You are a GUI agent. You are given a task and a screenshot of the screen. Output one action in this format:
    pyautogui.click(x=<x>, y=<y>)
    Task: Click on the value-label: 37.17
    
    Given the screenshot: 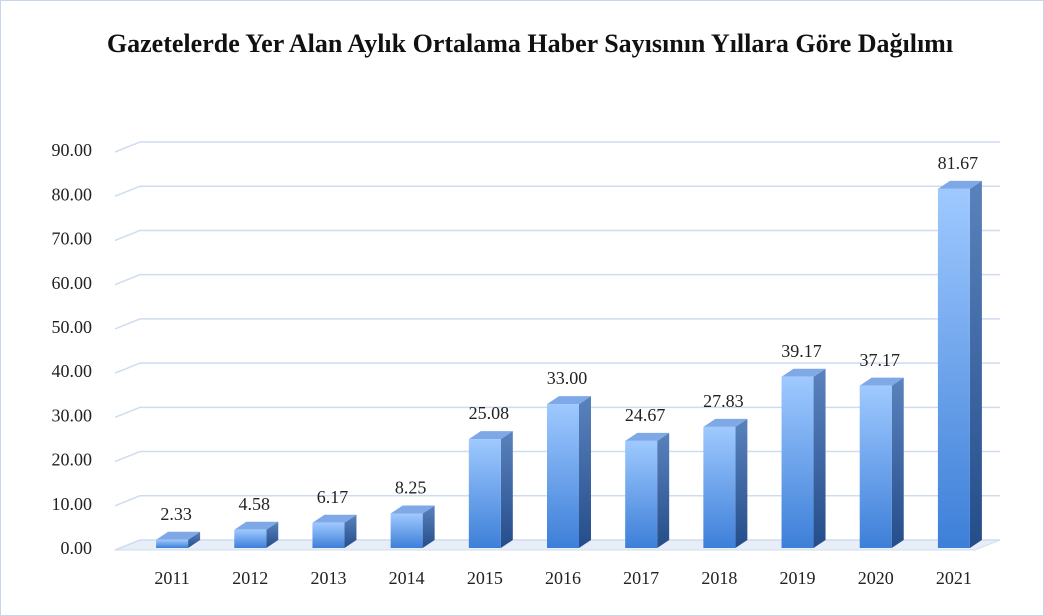 What is the action you would take?
    pyautogui.click(x=879, y=360)
    